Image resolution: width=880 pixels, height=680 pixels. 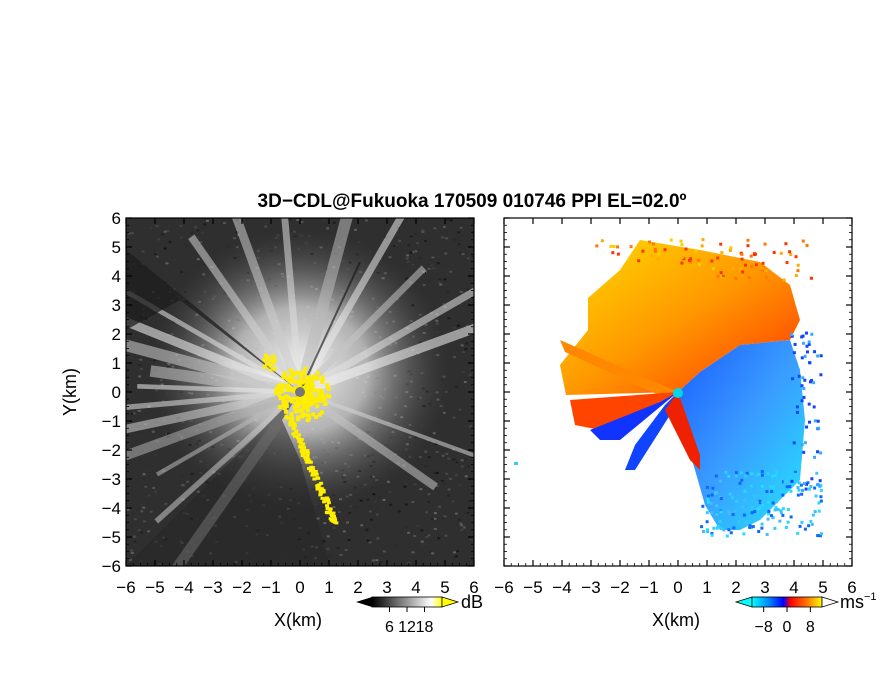 I want to click on velocity-colorbar-tick-label: 0, so click(x=787, y=627).